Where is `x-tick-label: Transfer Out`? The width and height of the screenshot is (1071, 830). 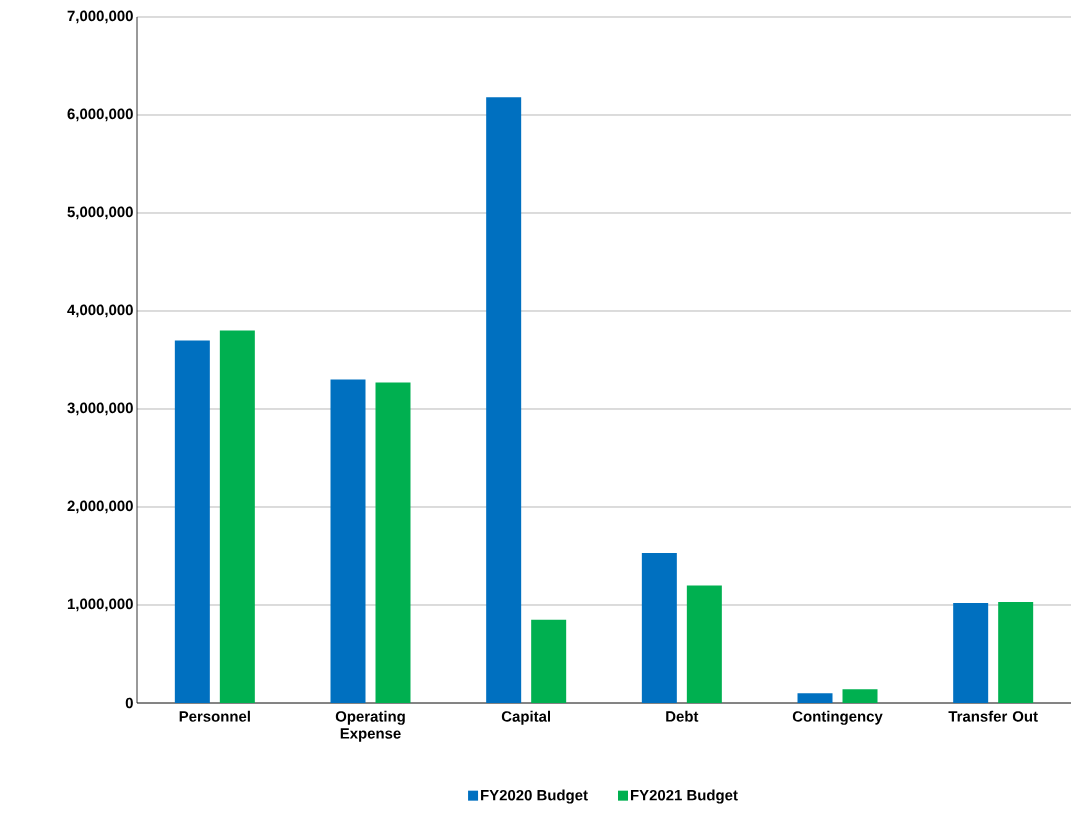 x-tick-label: Transfer Out is located at coordinates (993, 716).